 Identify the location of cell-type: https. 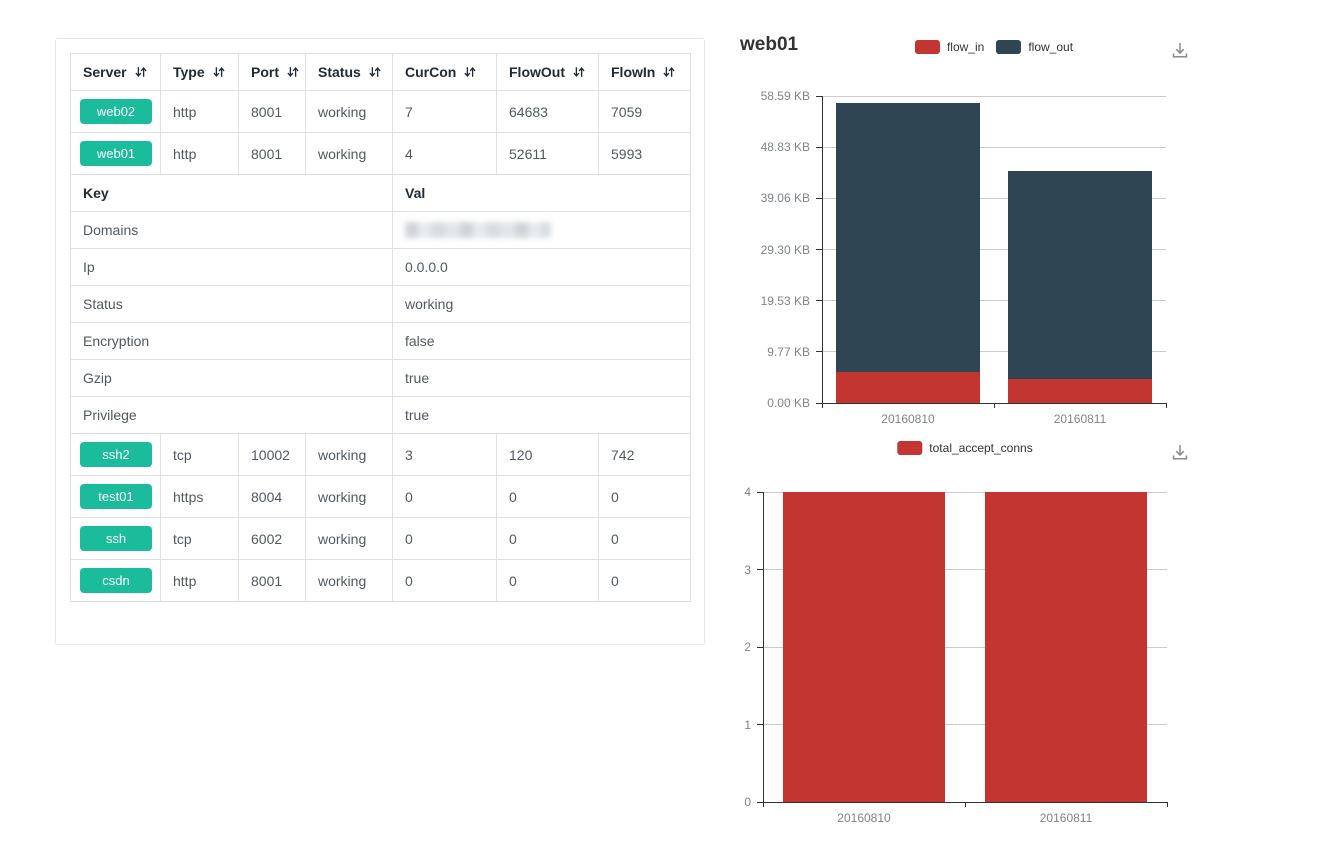
(199, 496).